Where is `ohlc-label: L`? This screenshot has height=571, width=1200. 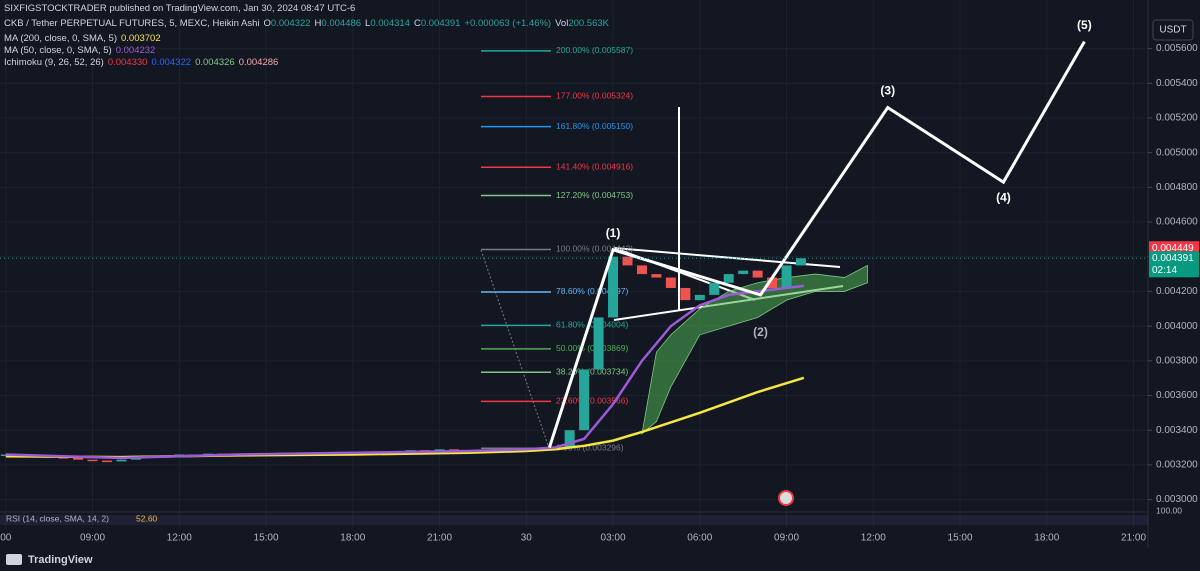 ohlc-label: L is located at coordinates (368, 23).